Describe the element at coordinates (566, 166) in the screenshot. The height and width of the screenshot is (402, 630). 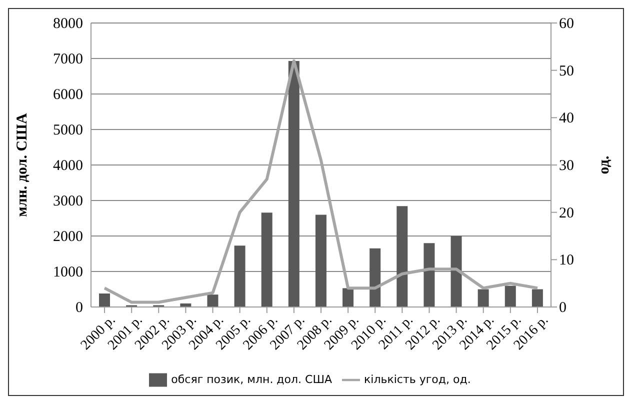
I see `y2-tick-label: 30` at that location.